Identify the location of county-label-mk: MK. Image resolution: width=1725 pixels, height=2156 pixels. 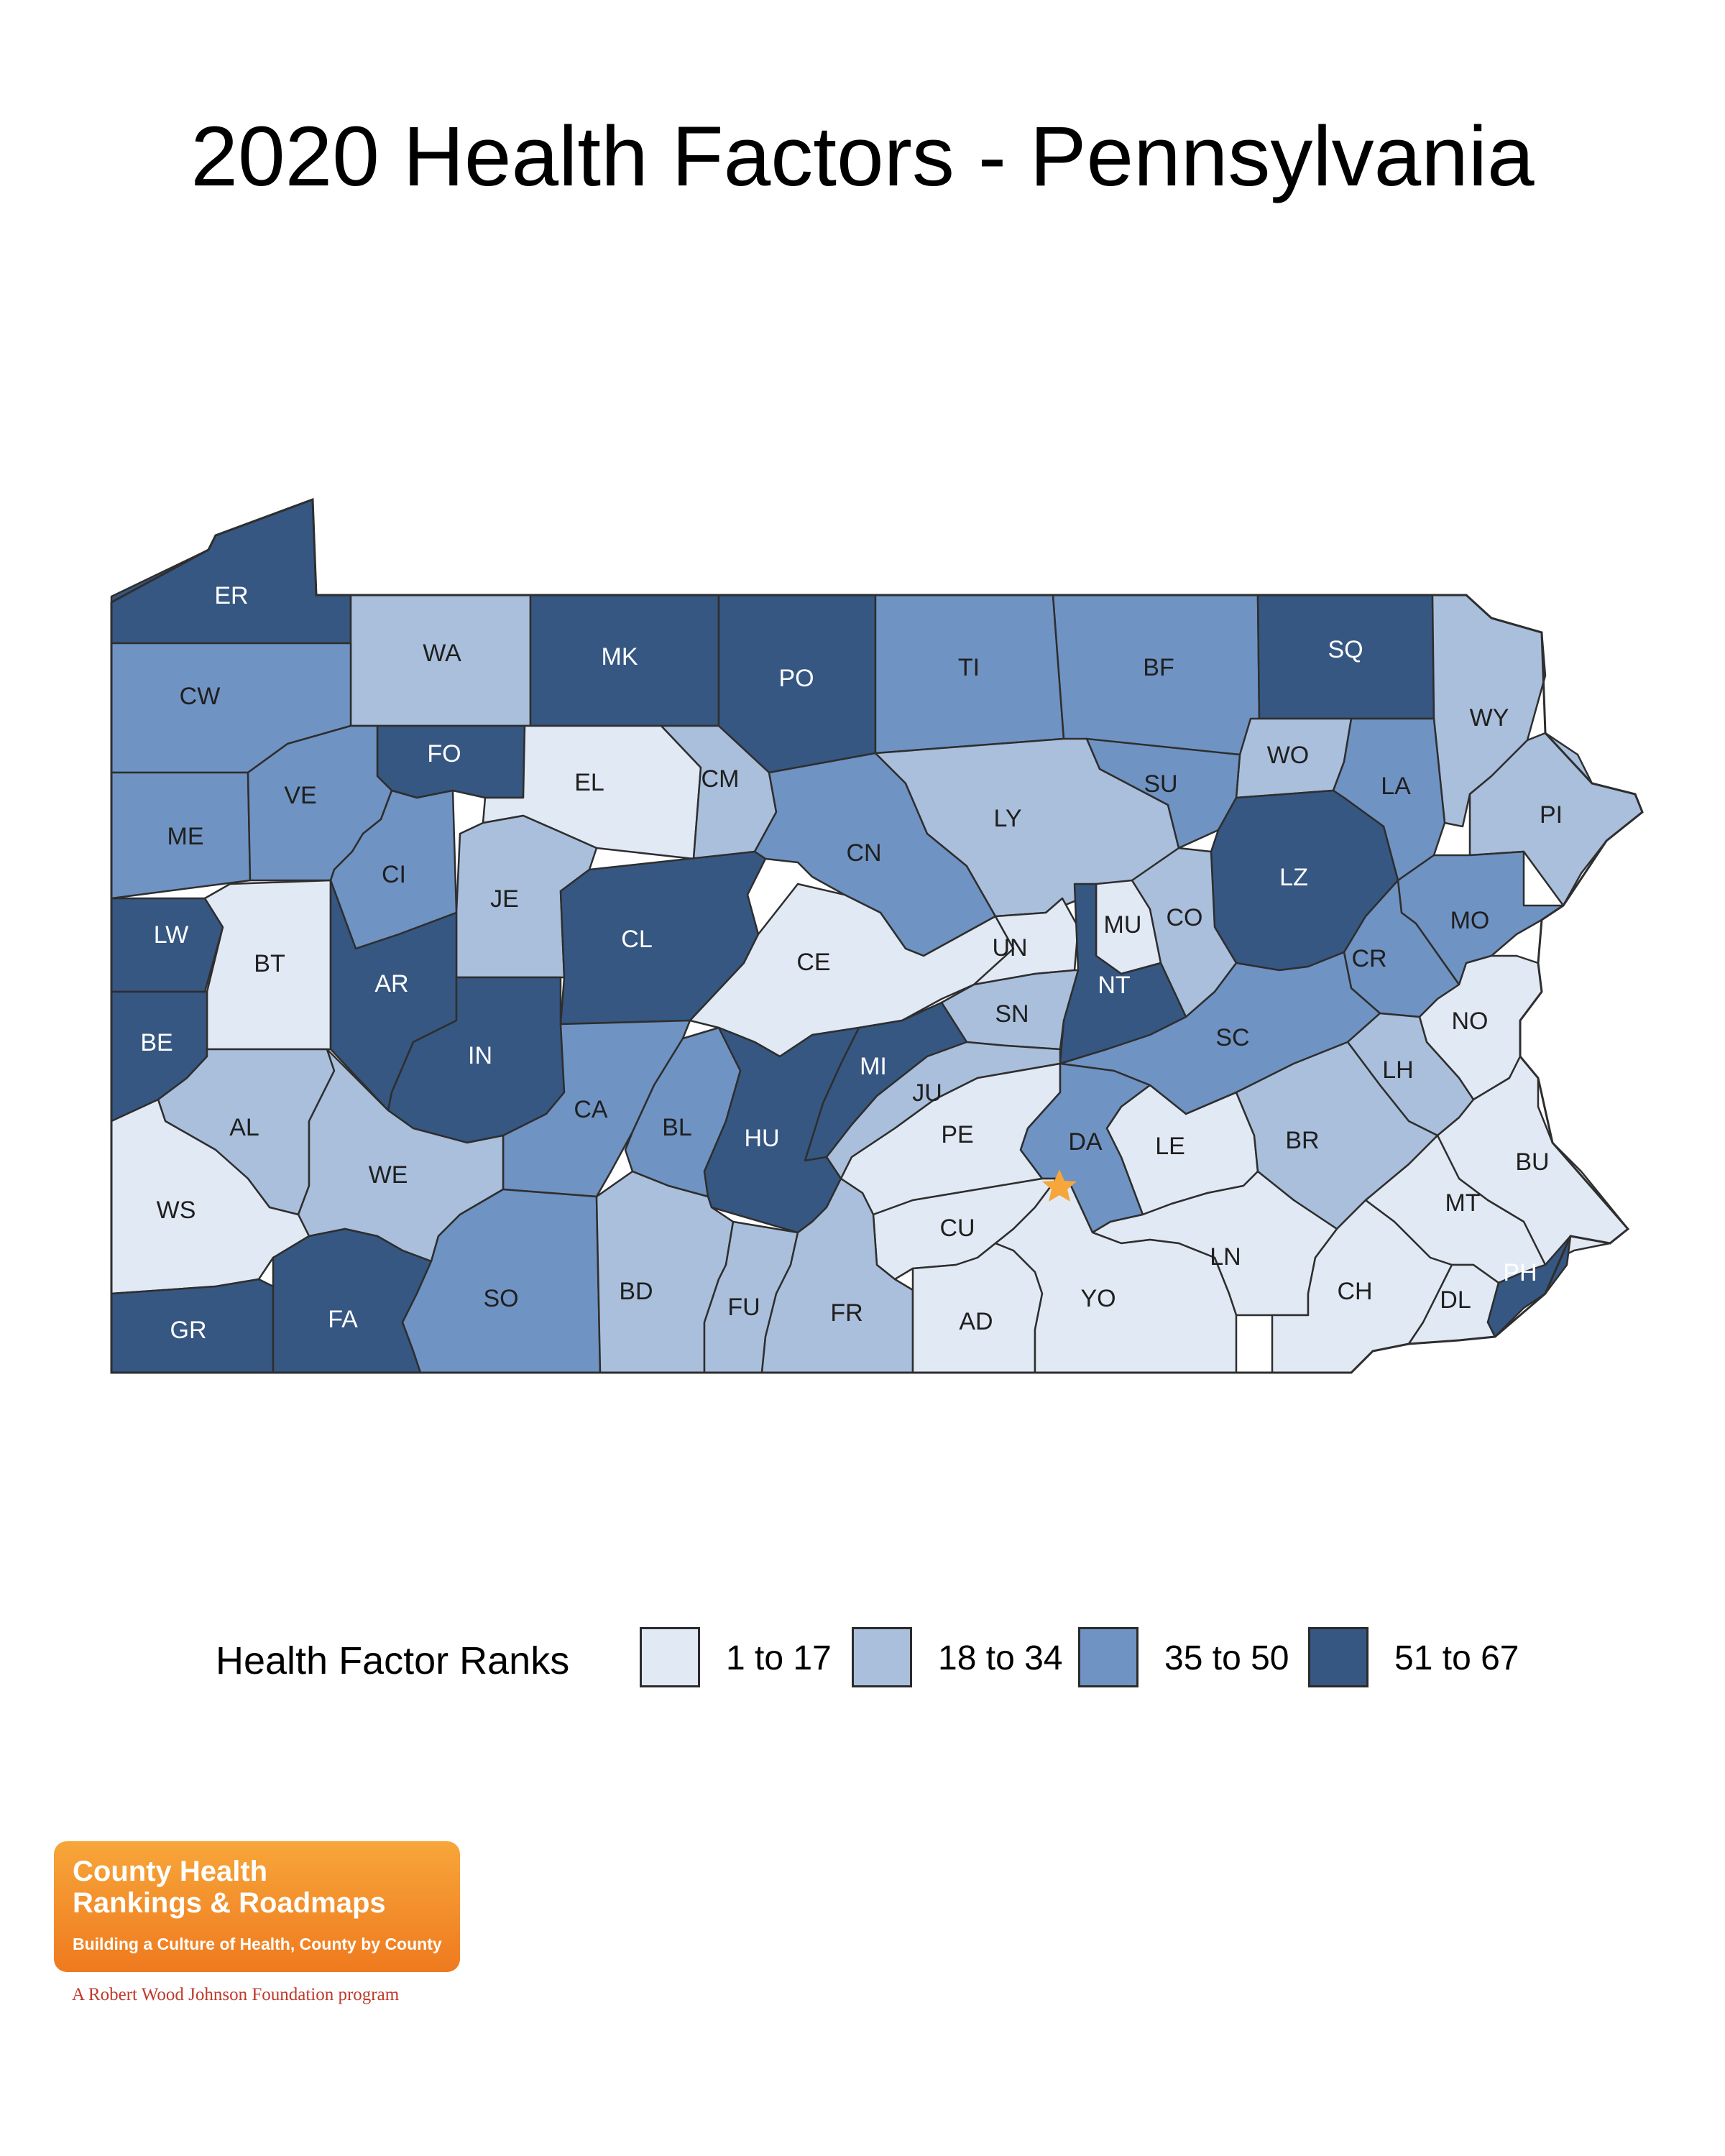
(620, 657).